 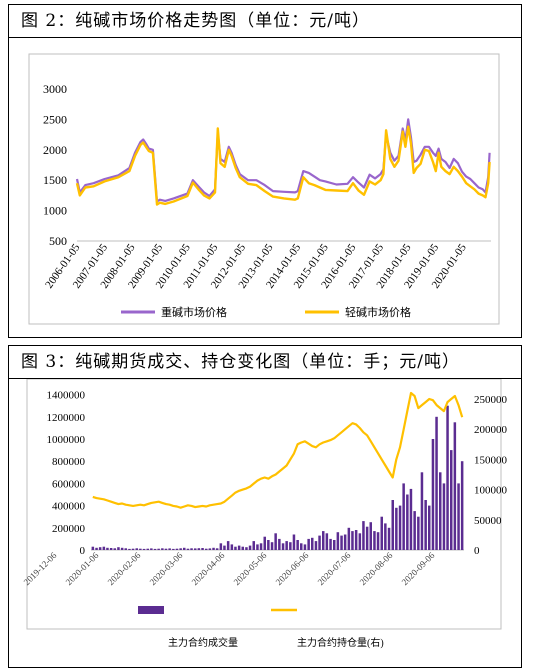 What do you see at coordinates (491, 400) in the screenshot?
I see `right-tick-label: 250000` at bounding box center [491, 400].